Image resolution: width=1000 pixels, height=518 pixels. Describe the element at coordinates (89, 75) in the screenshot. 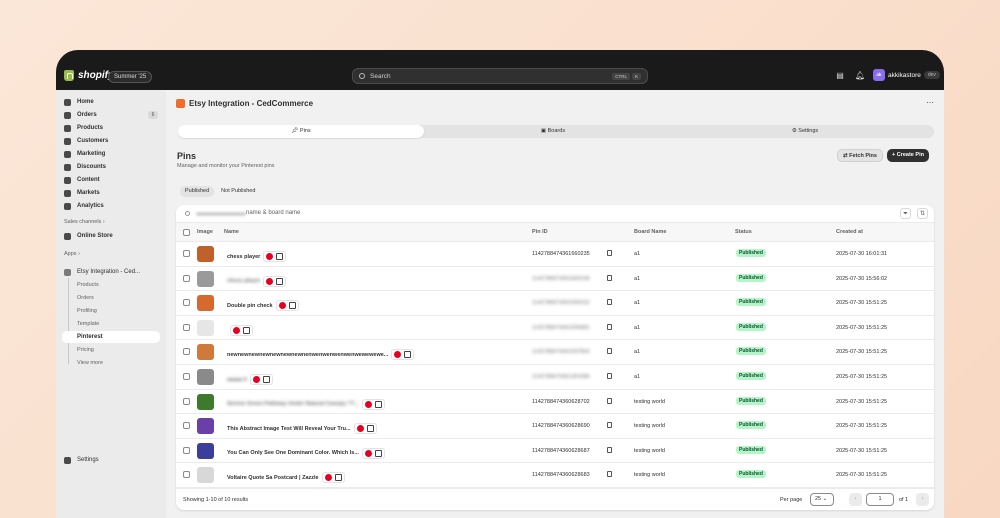

I see `shopify-logo: shopify` at that location.